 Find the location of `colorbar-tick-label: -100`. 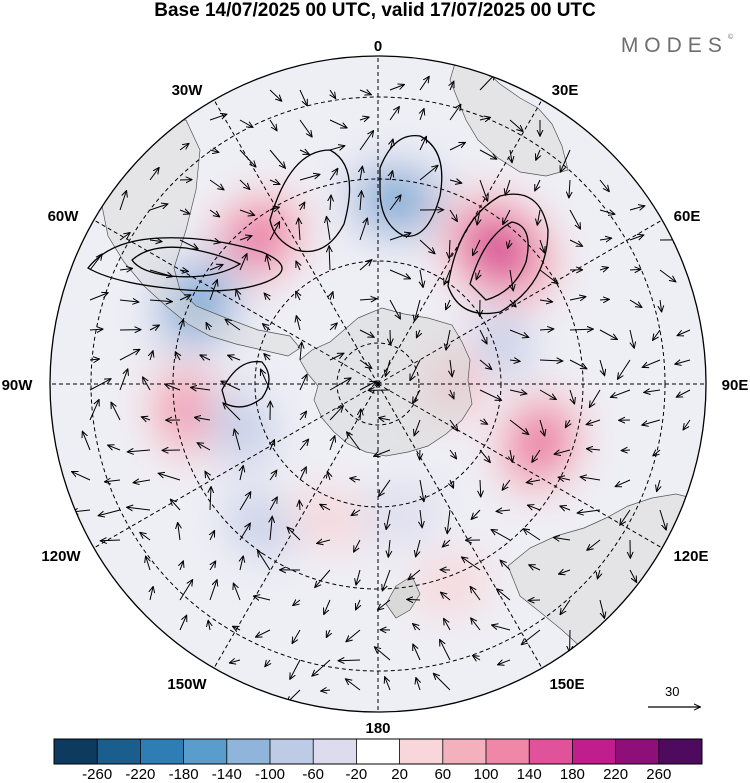

colorbar-tick-label: -100 is located at coordinates (270, 774).